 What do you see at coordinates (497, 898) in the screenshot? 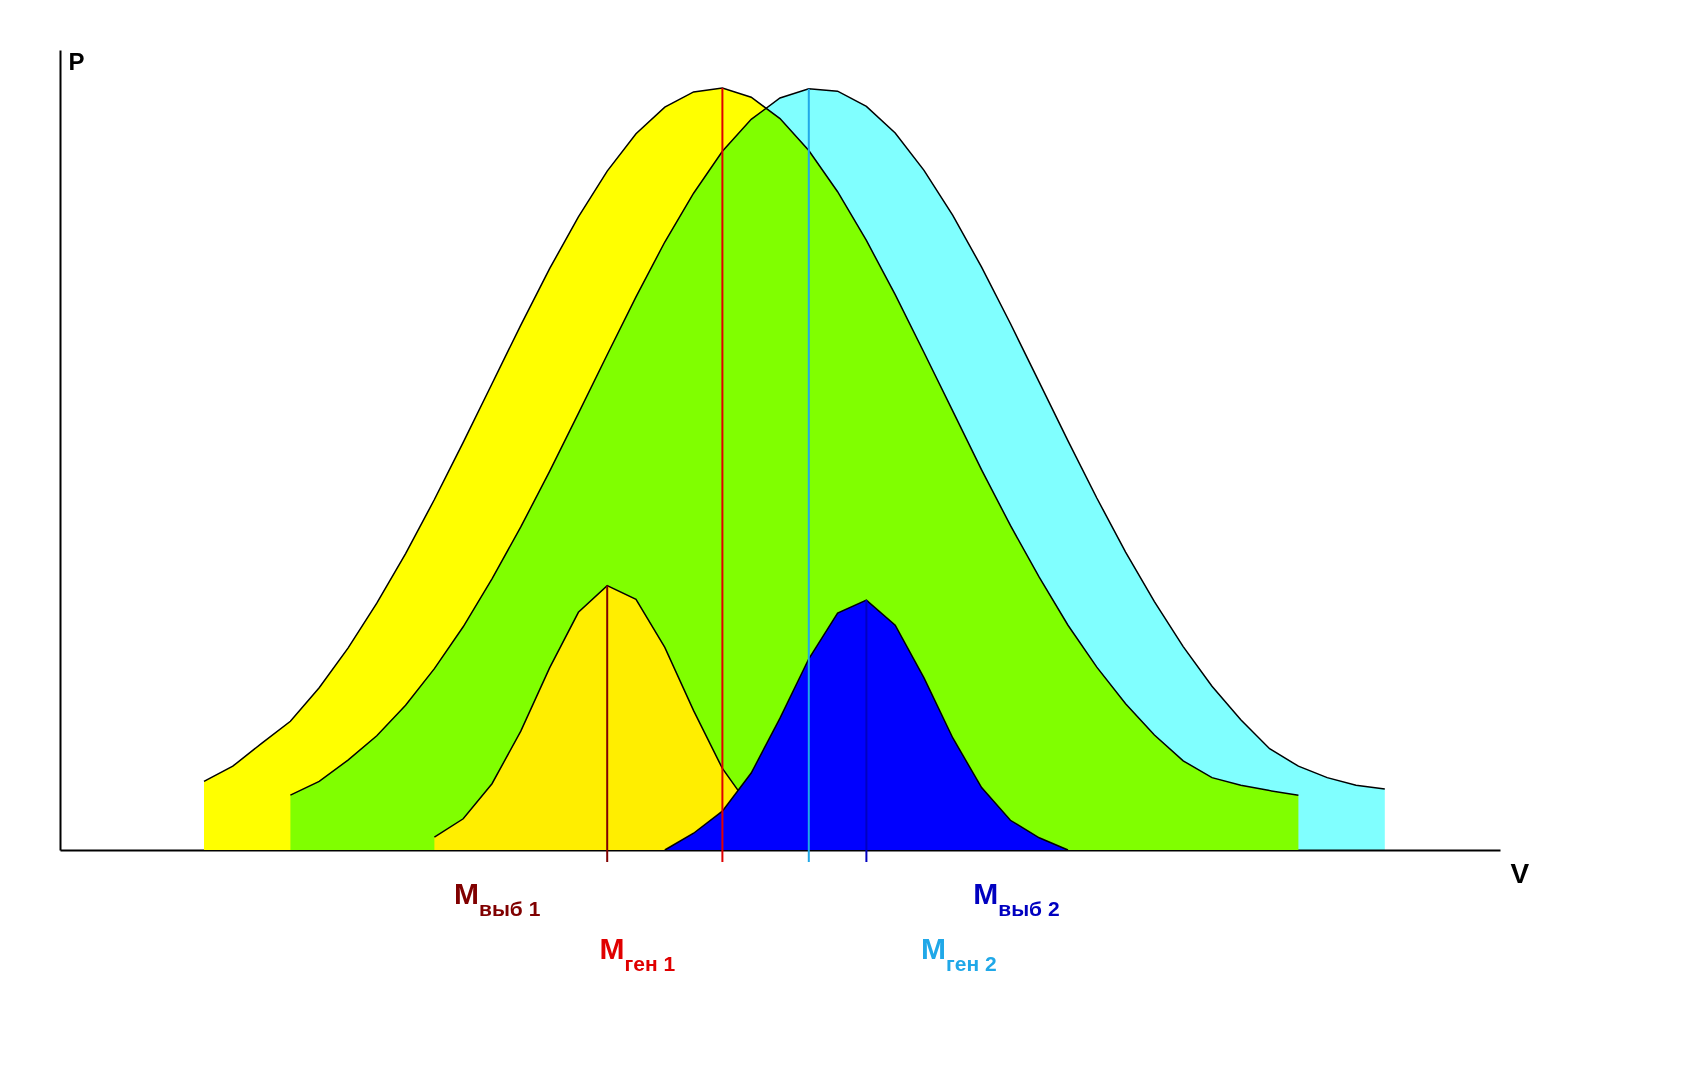
I see `text: M$_{выб 1}$` at bounding box center [497, 898].